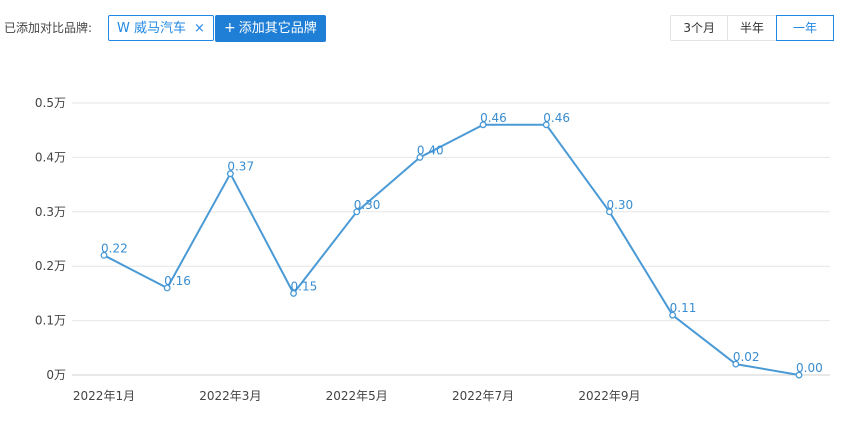 This screenshot has height=424, width=852. I want to click on range-one-year-button: 一年, so click(804, 28).